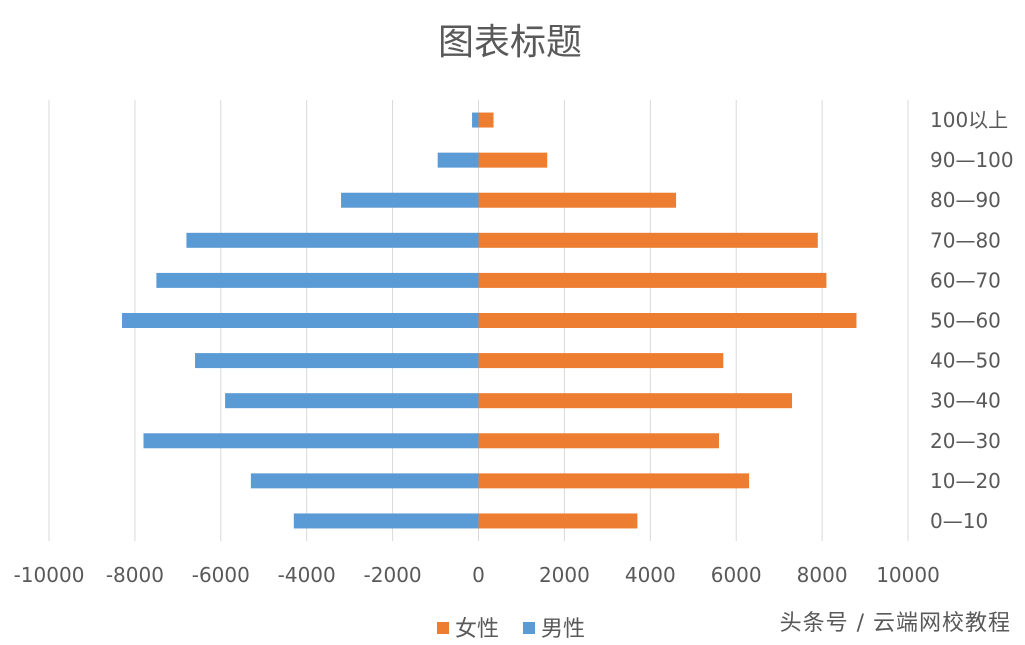 The image size is (1025, 645). I want to click on x-tick-label: -4000, so click(307, 575).